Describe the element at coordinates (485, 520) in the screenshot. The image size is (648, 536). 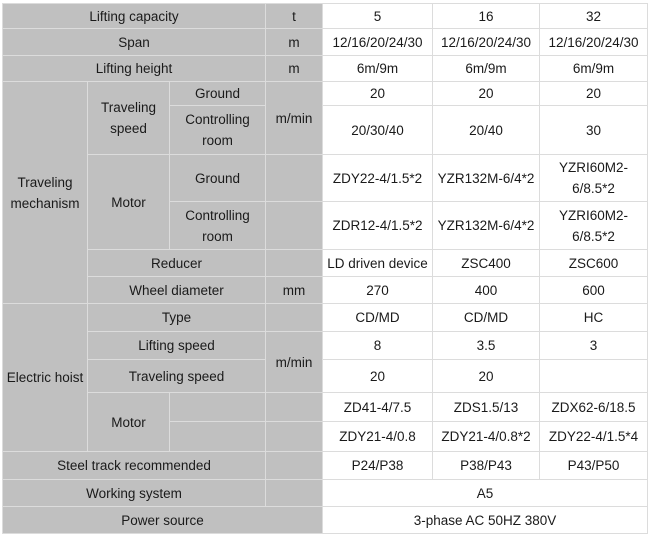
I see `value: 3-phase AC 50HZ 380V` at that location.